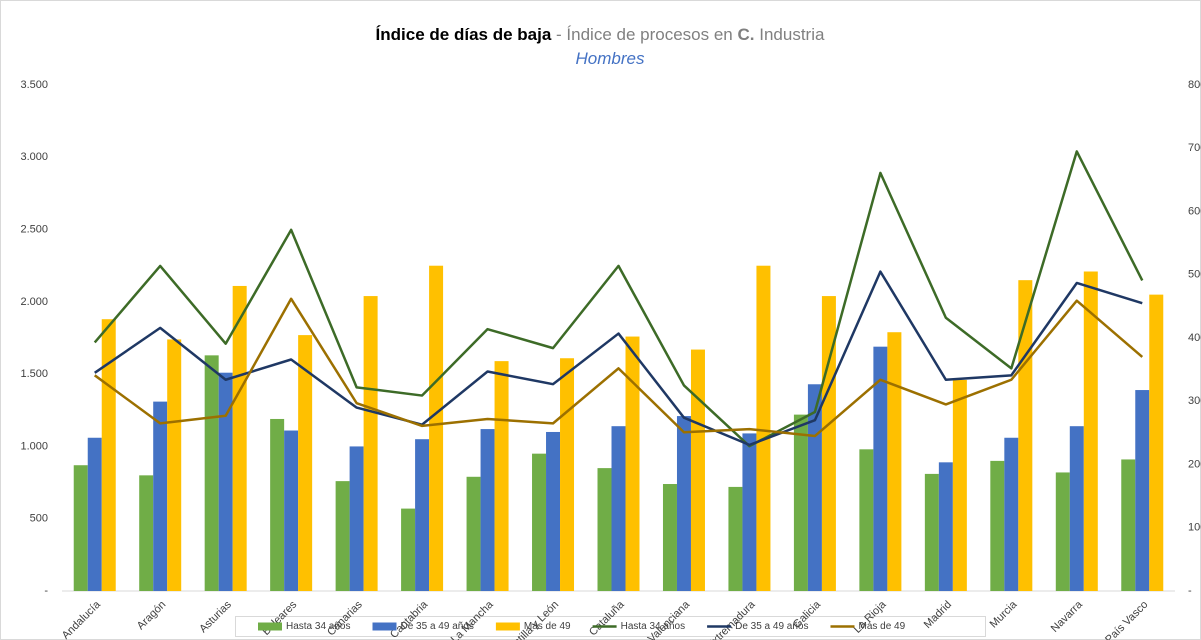 The width and height of the screenshot is (1201, 640). I want to click on y-tick-label: -, so click(46, 591).